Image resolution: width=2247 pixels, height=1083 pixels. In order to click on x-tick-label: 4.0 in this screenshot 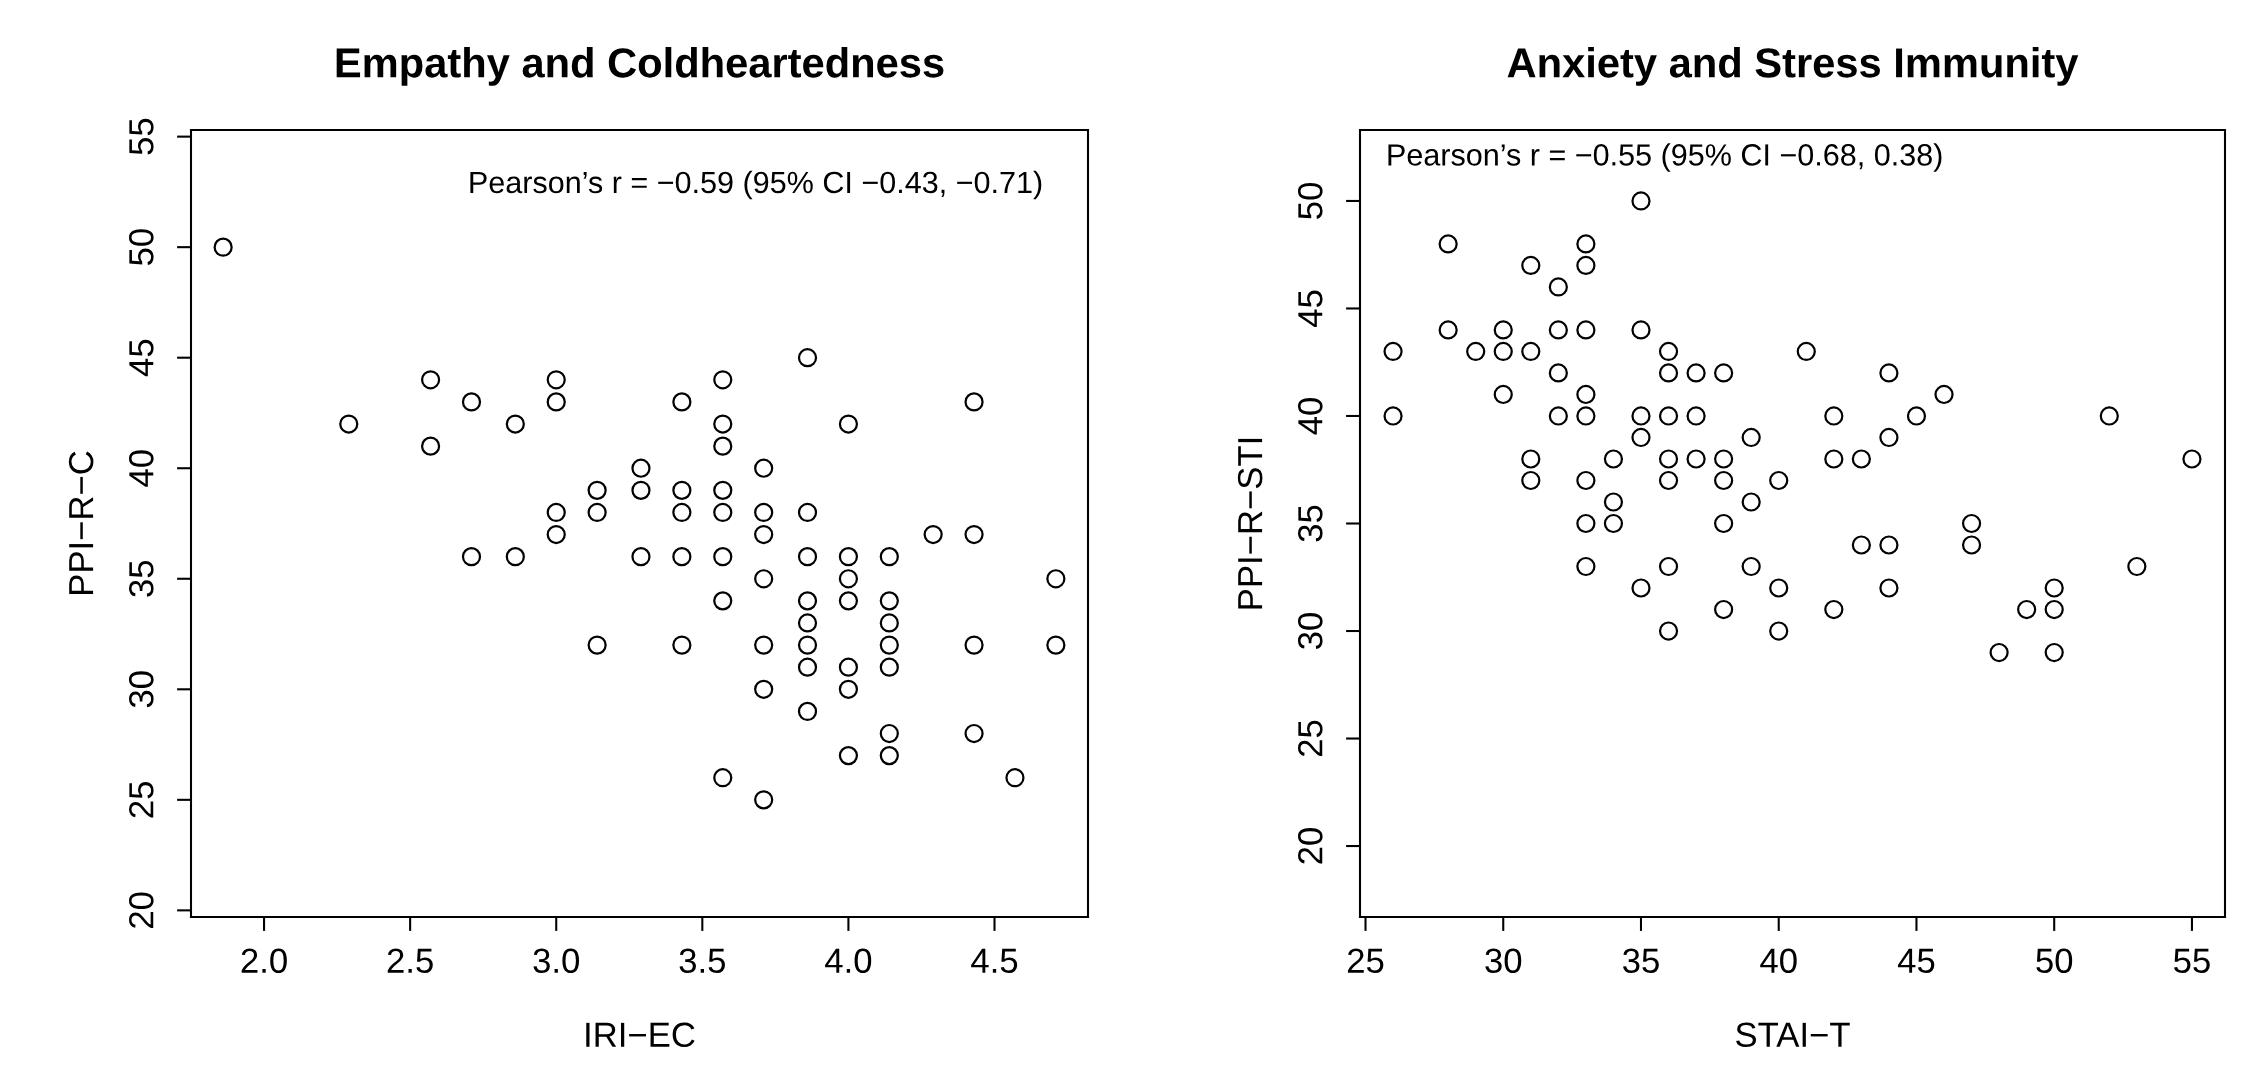, I will do `click(848, 961)`.